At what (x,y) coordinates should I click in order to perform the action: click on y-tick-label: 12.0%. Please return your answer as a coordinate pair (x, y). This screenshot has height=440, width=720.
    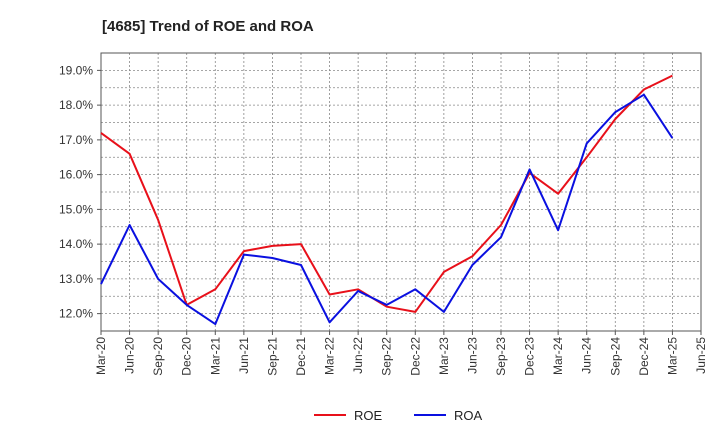
    Looking at the image, I should click on (76, 314).